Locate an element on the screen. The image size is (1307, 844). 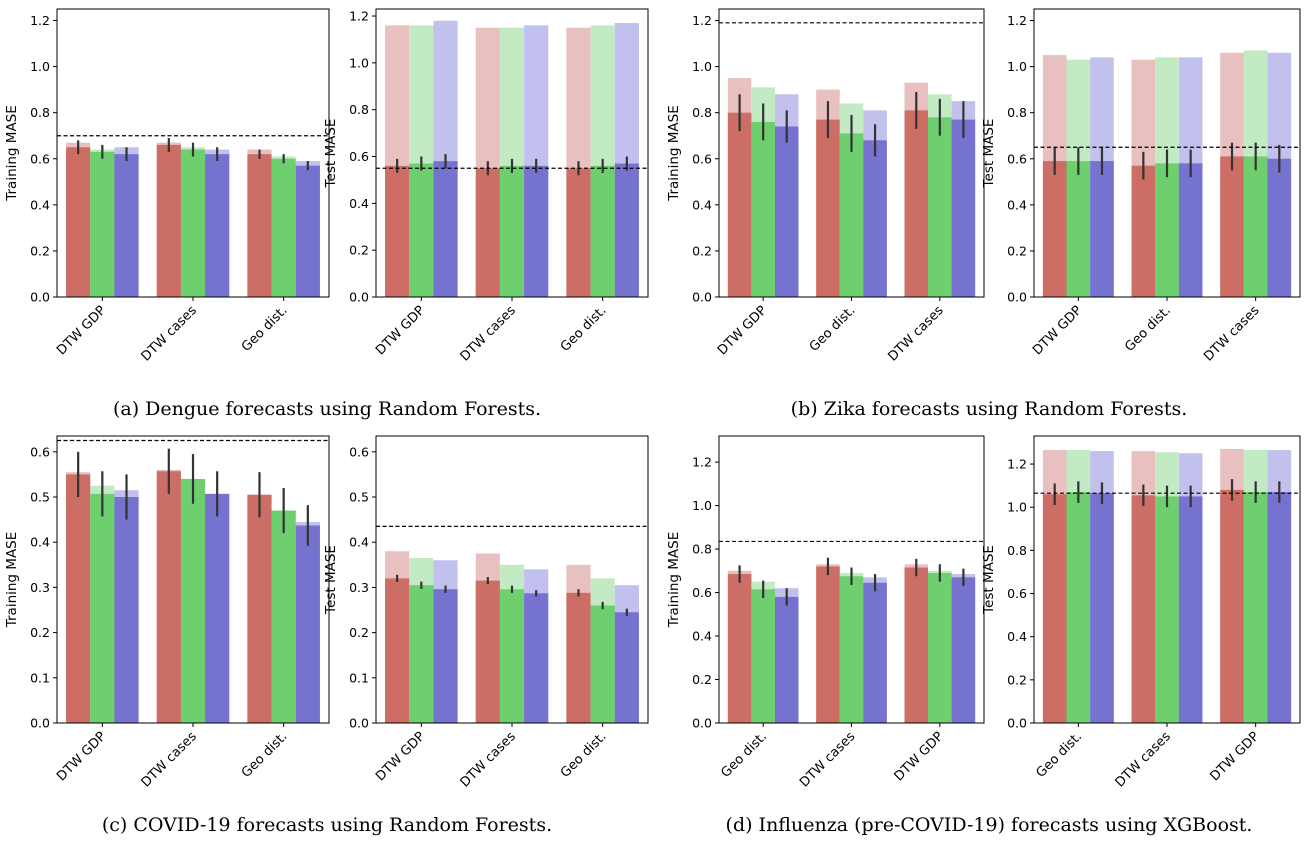
bar-solid-c-test-s0-c1 is located at coordinates (487, 651).